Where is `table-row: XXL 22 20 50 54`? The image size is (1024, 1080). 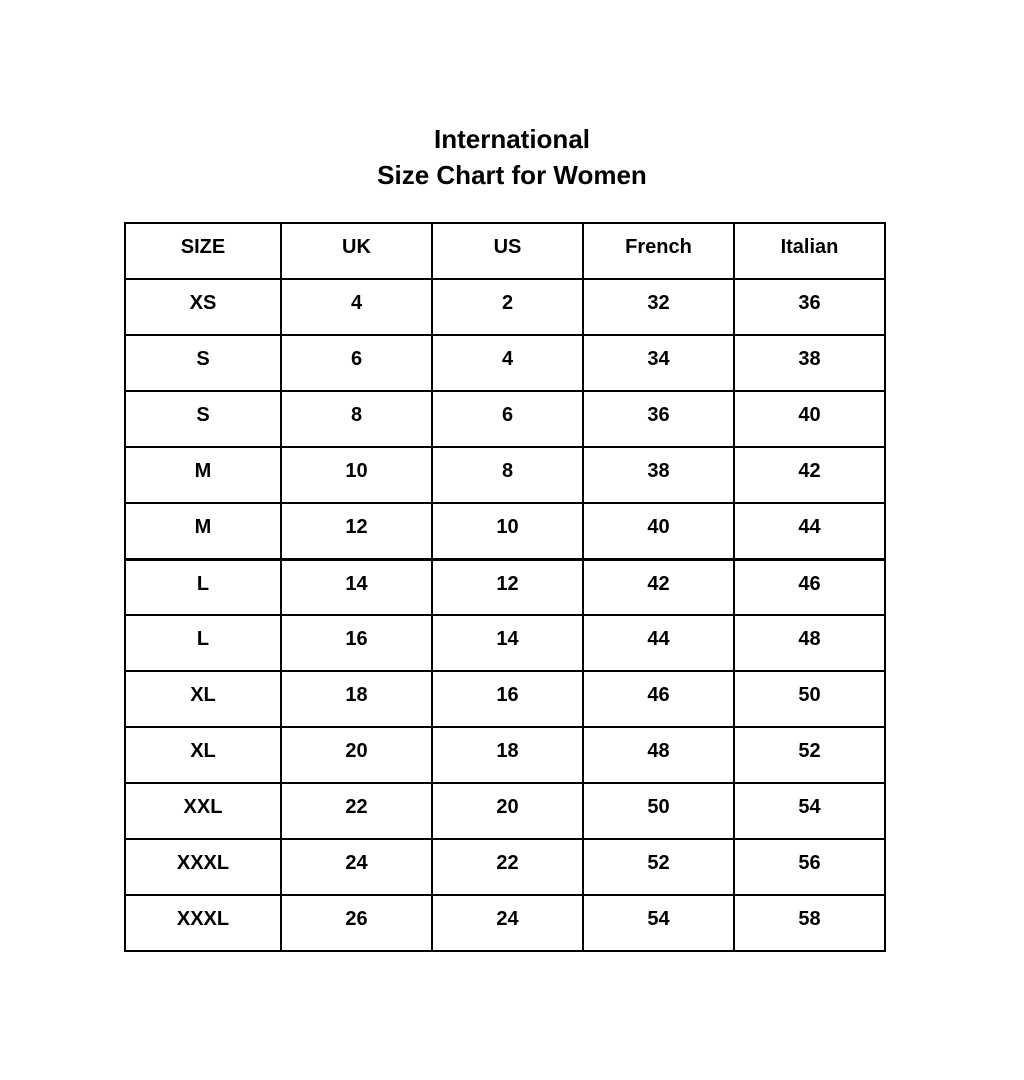
table-row: XXL 22 20 50 54 is located at coordinates (505, 811).